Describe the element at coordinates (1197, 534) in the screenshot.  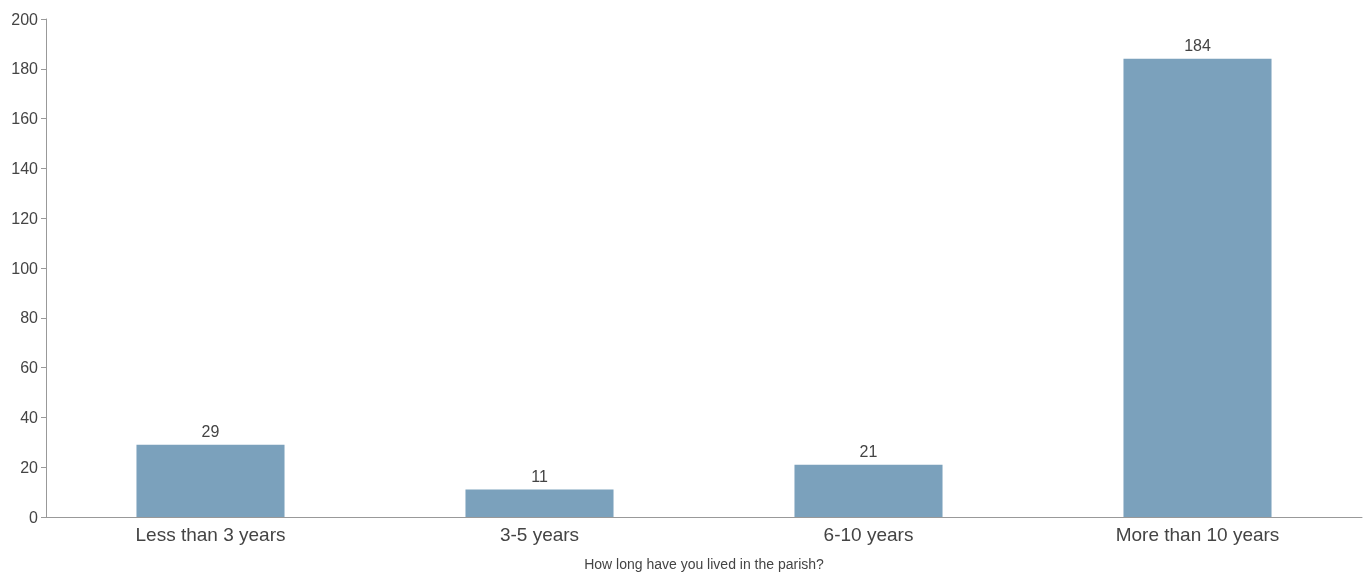
I see `x-tick-label: More than 10 years` at that location.